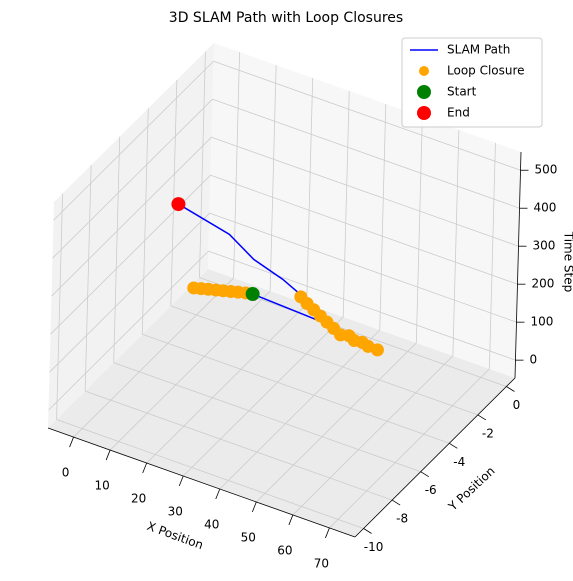  What do you see at coordinates (517, 405) in the screenshot?
I see `y-tick-label: 0` at bounding box center [517, 405].